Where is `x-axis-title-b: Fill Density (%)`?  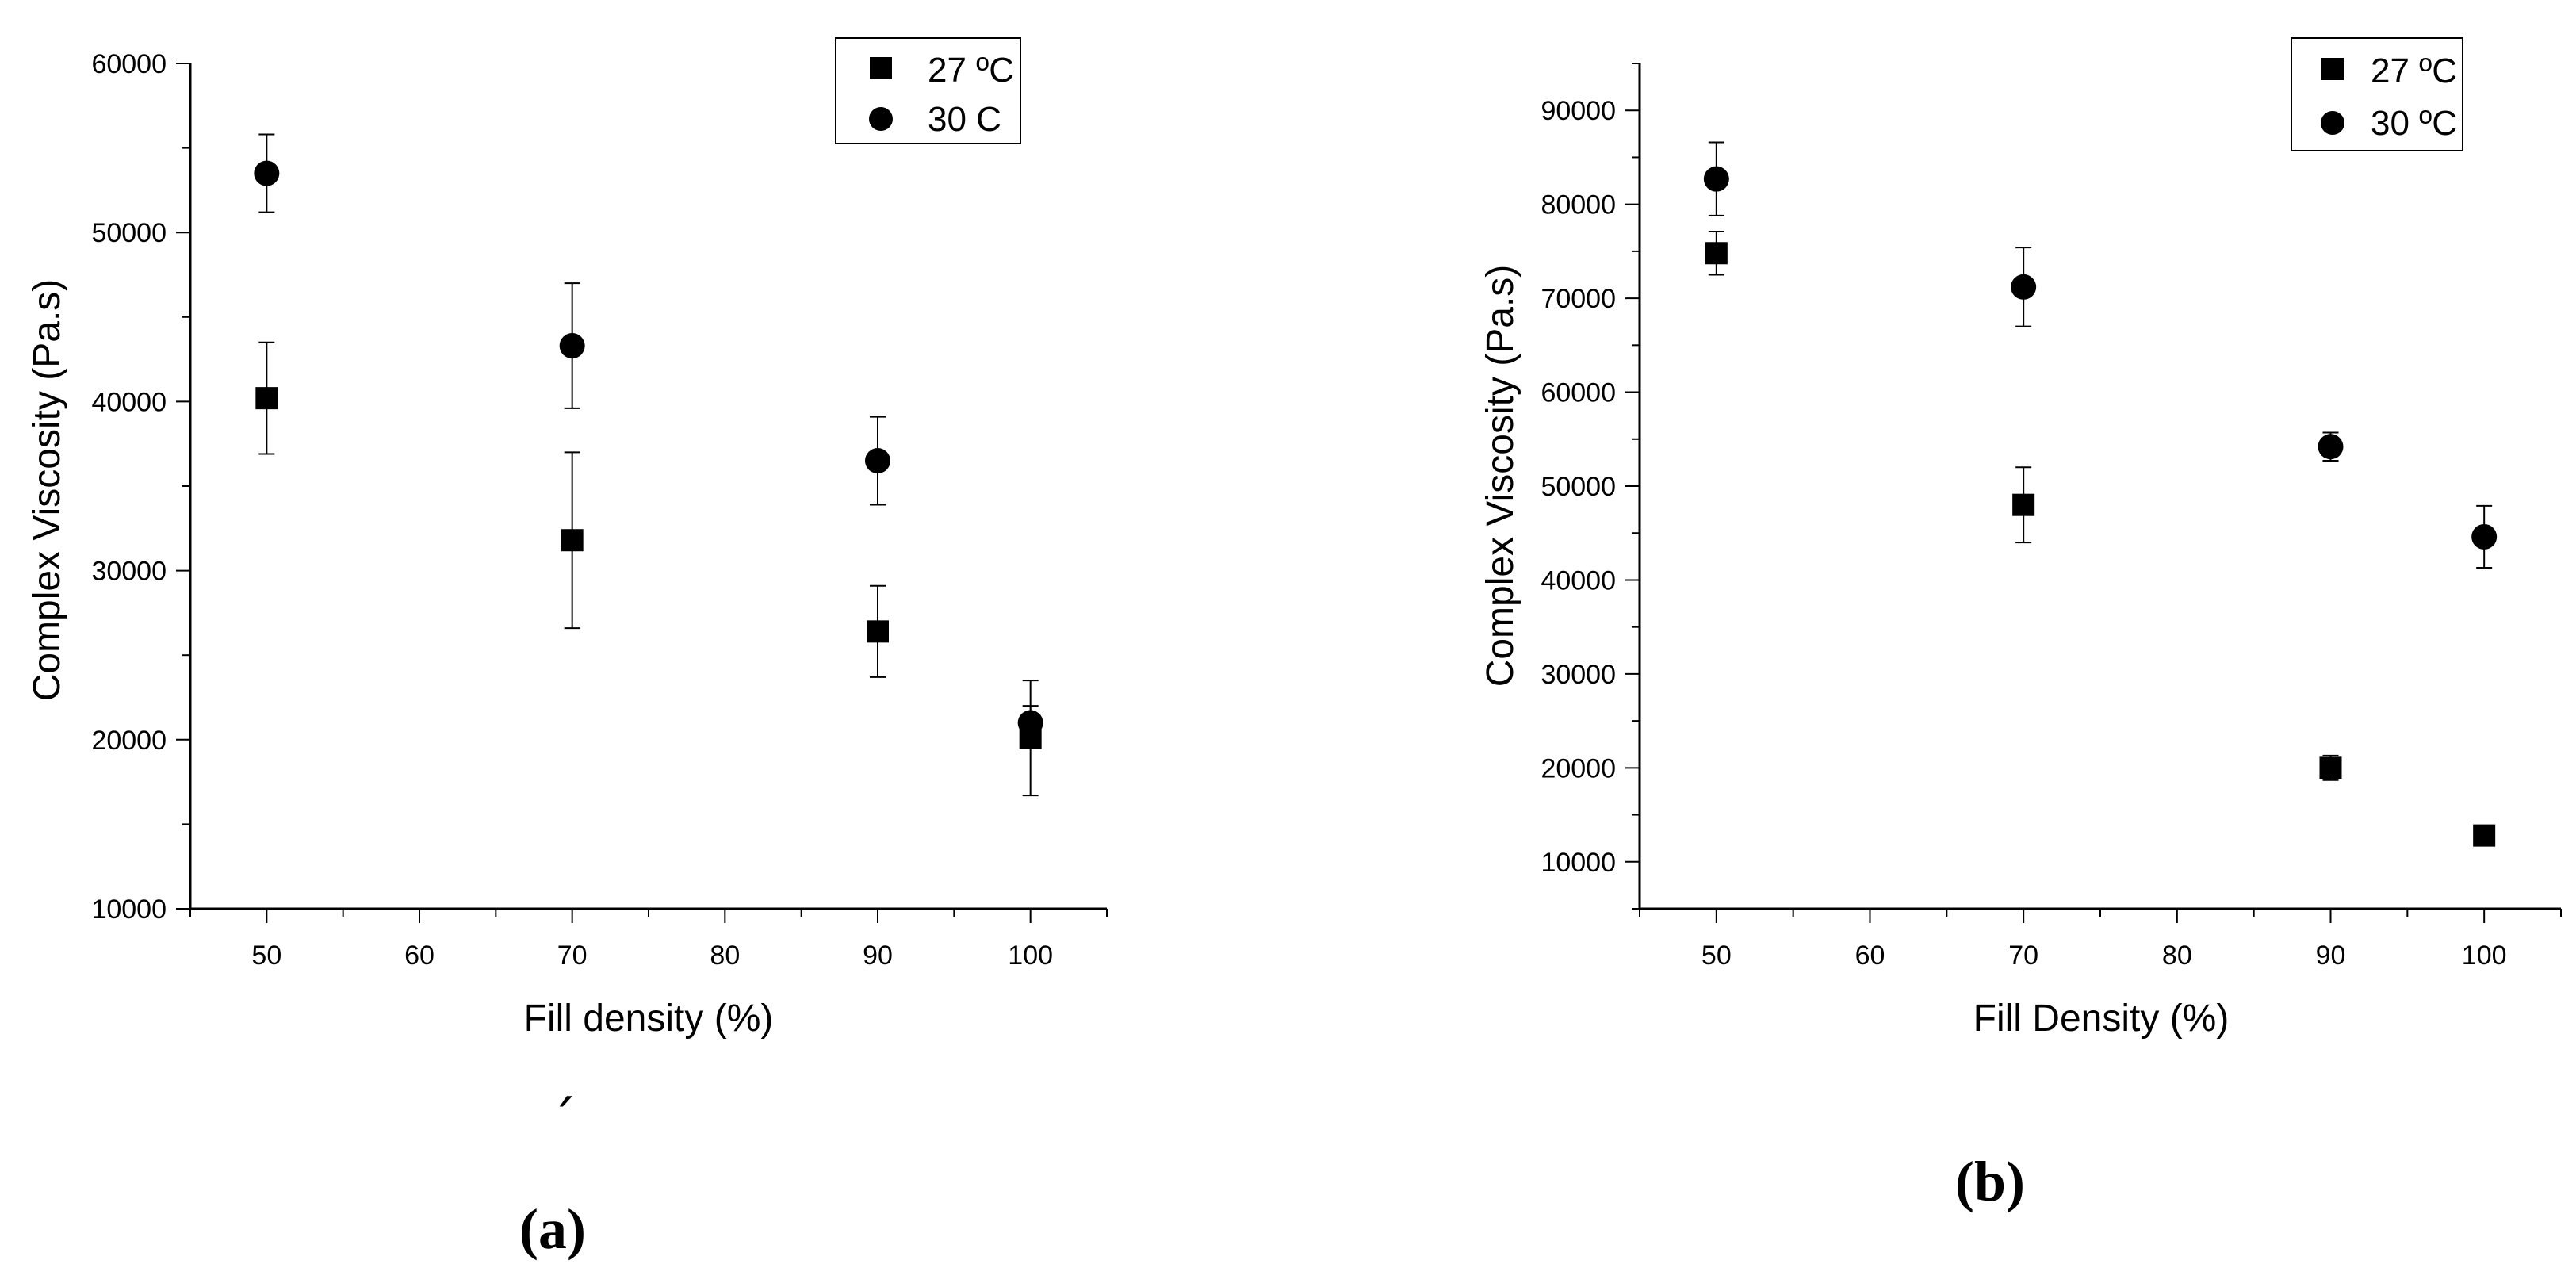 x-axis-title-b: Fill Density (%) is located at coordinates (2101, 1019).